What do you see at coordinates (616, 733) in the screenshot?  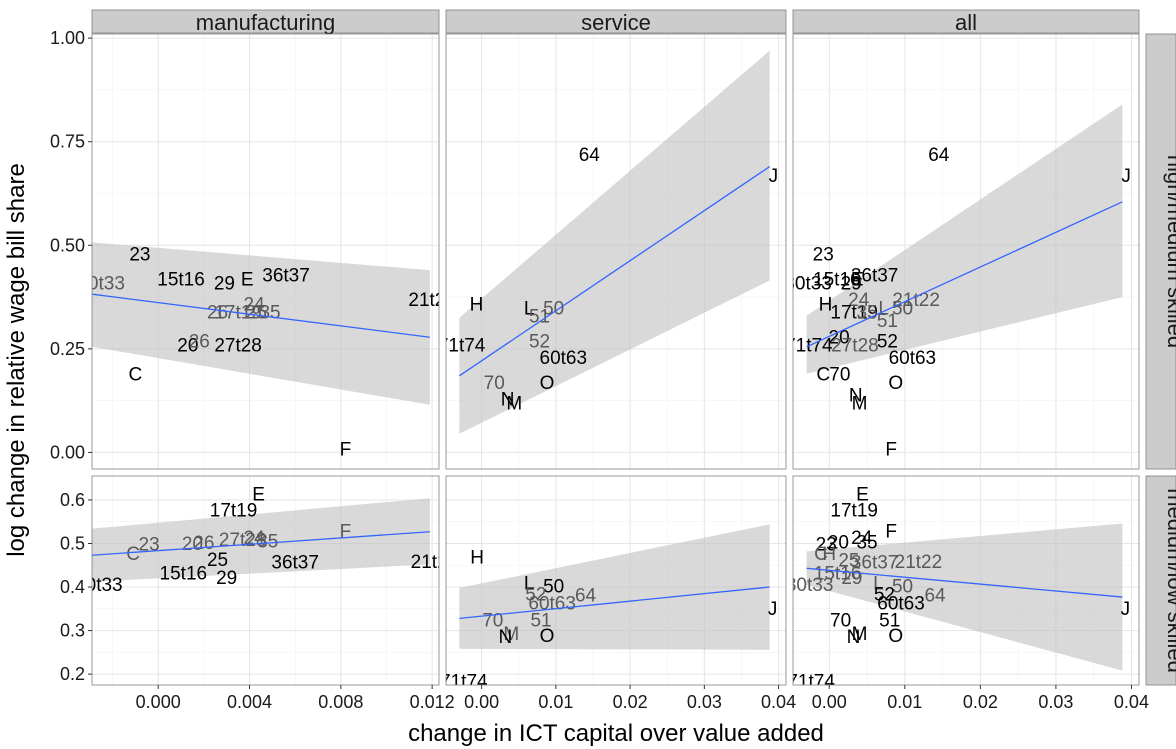 I see `x-axis-title: change in ICT capital over value added` at bounding box center [616, 733].